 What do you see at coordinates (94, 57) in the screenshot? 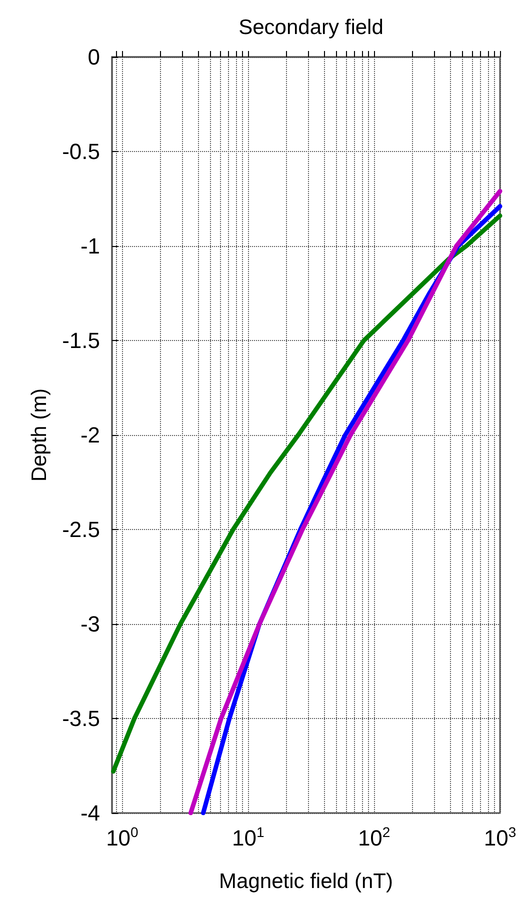
I see `y-tick-label: 0` at bounding box center [94, 57].